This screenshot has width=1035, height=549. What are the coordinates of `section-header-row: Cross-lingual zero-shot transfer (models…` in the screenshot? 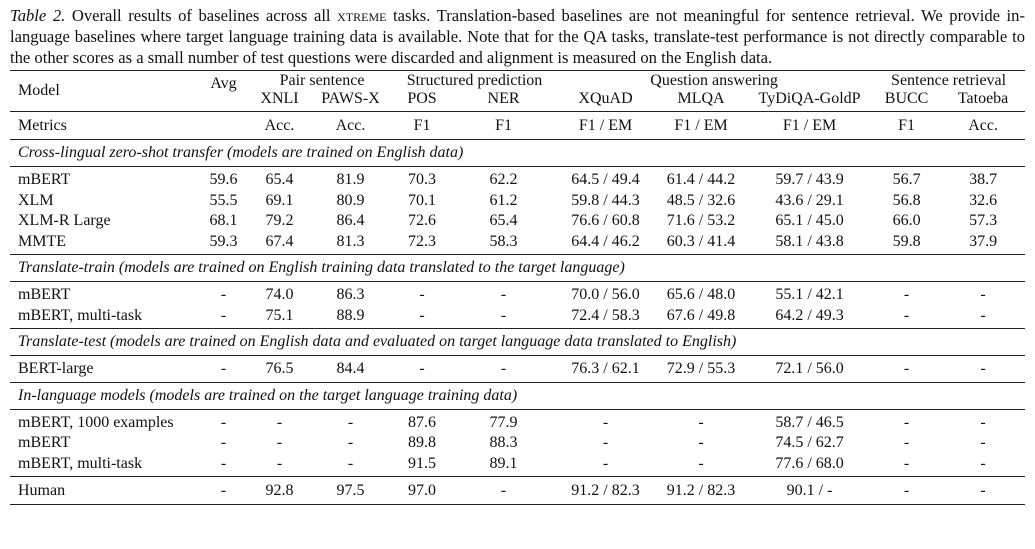 It's located at (518, 153).